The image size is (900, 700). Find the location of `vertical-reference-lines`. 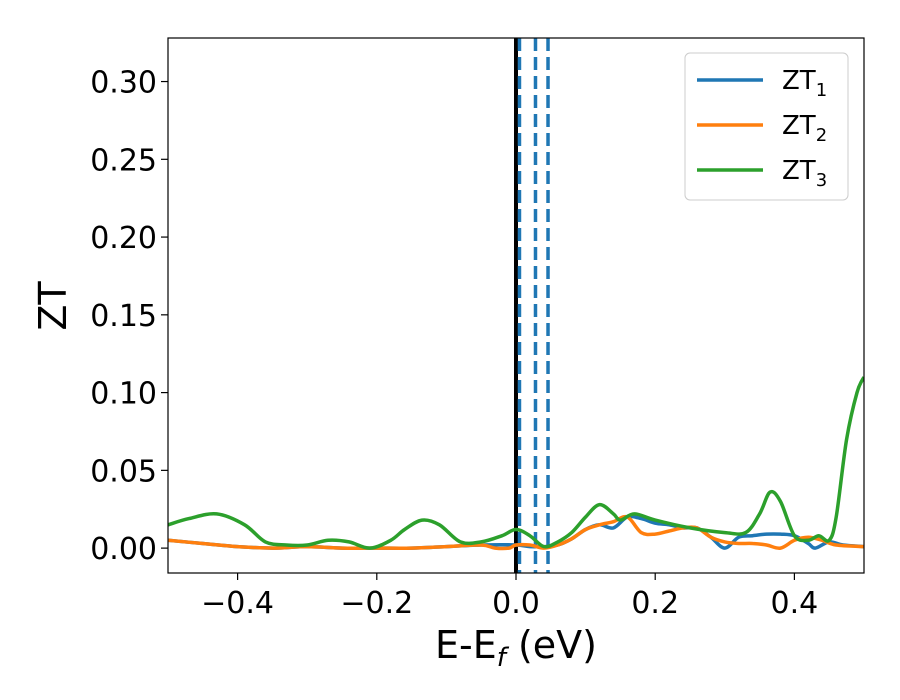

vertical-reference-lines is located at coordinates (532, 305).